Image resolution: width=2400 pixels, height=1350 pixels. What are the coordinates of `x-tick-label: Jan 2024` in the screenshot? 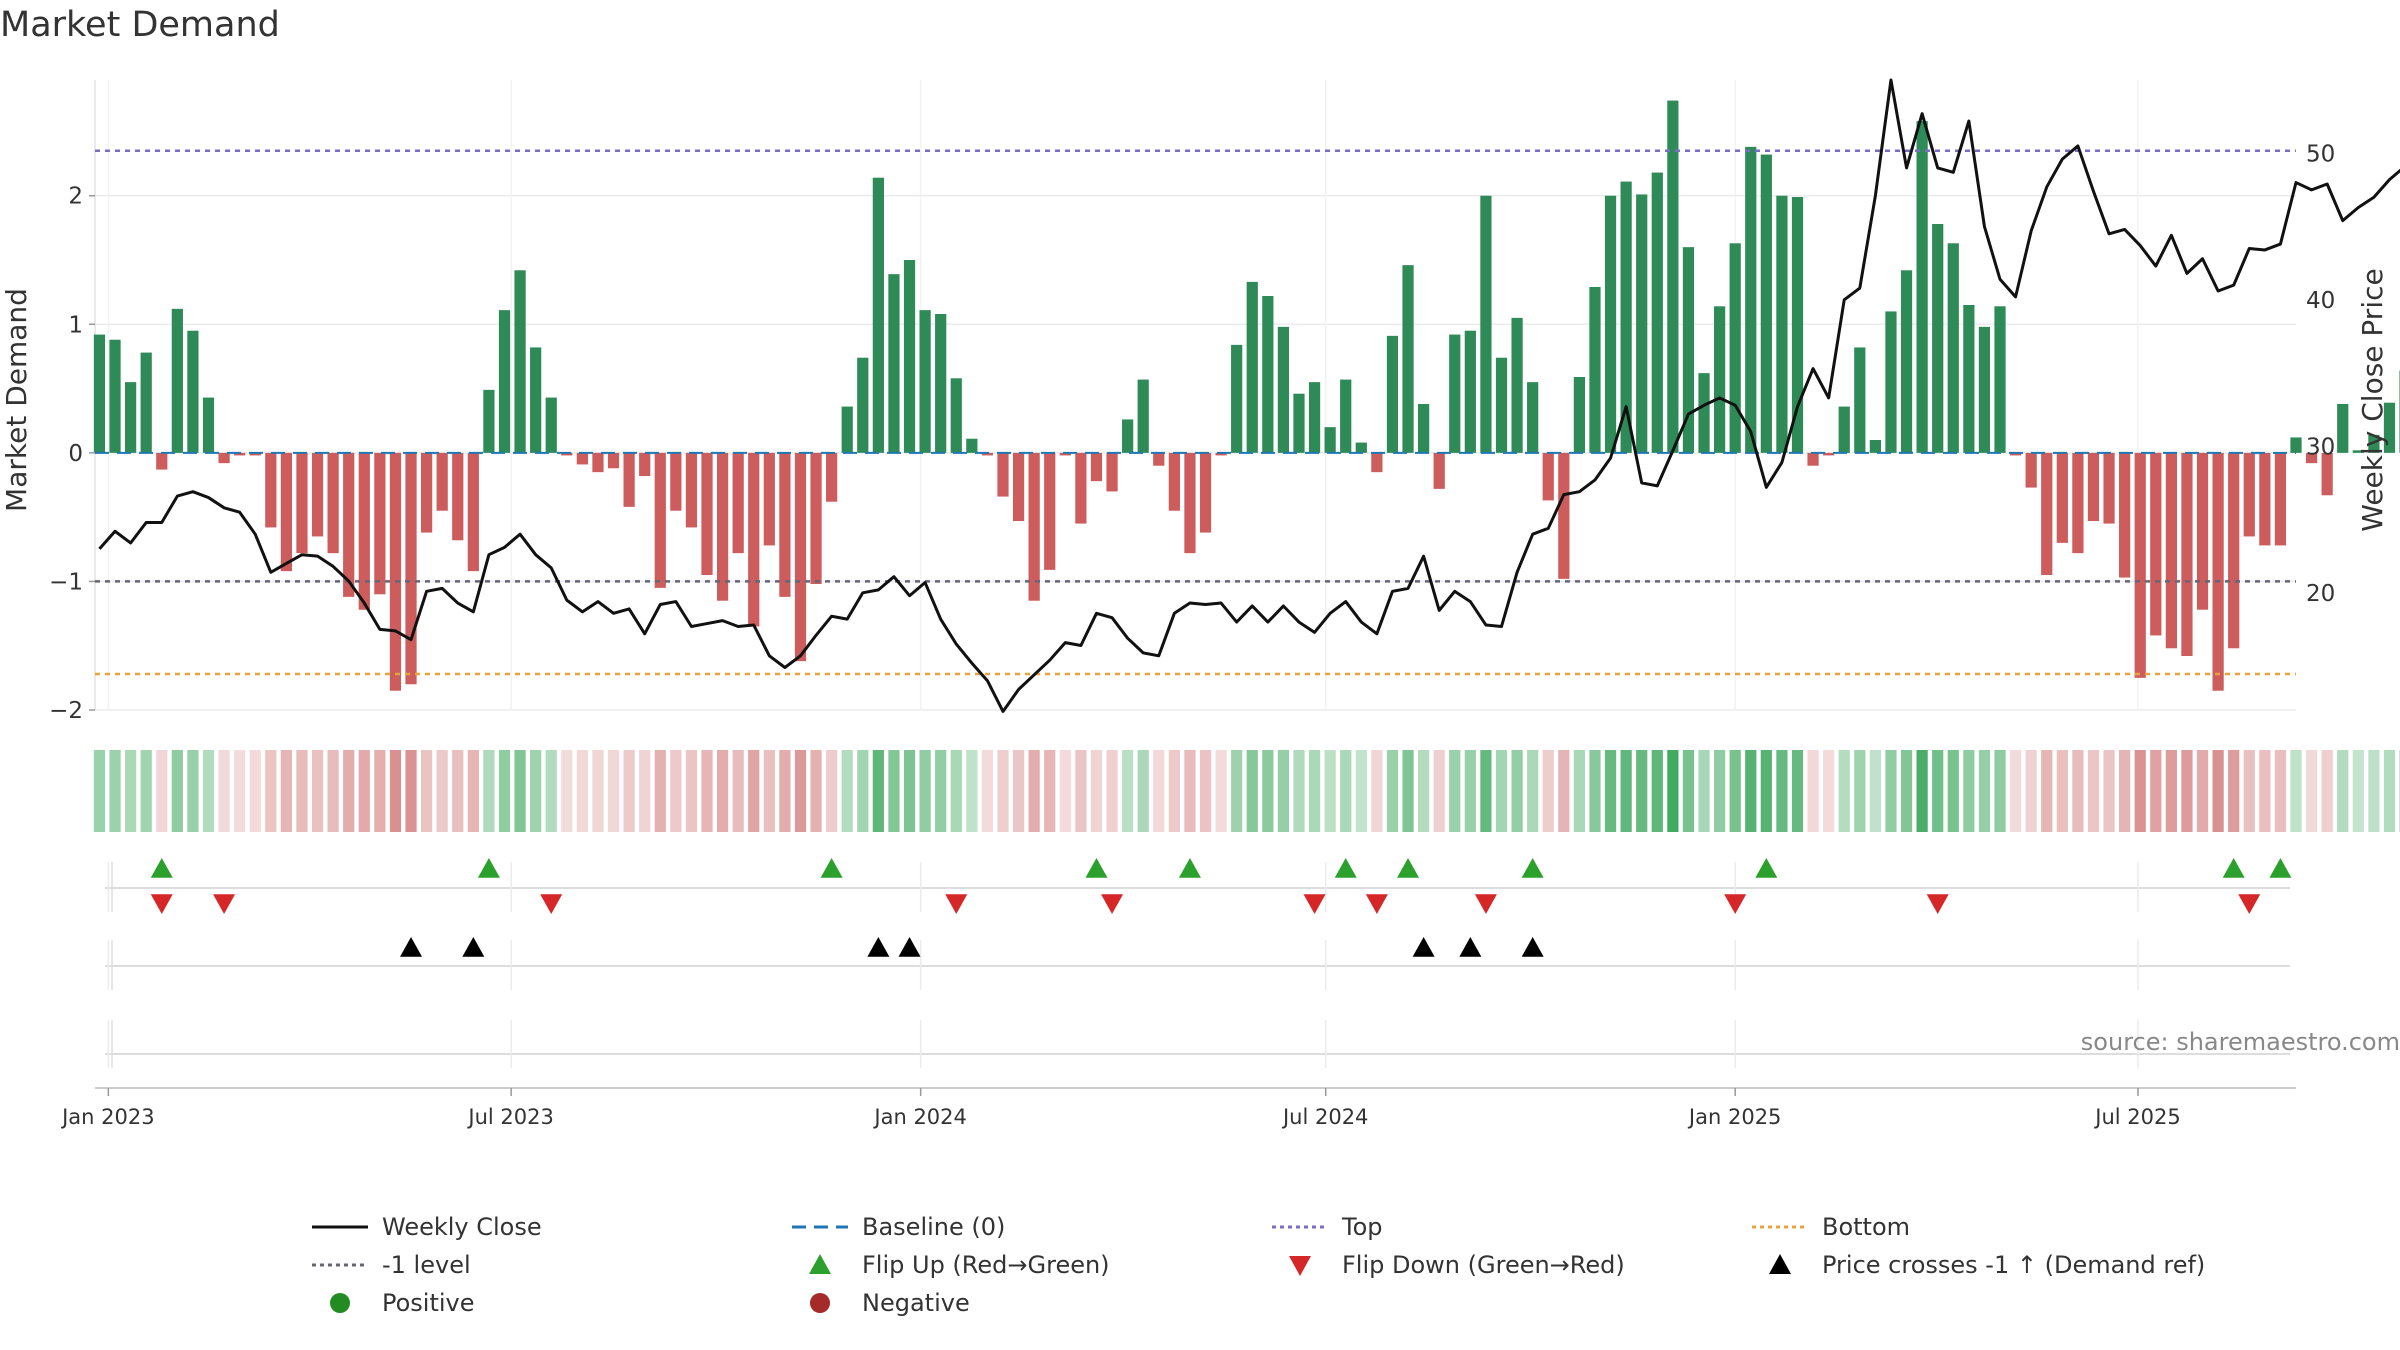 It's located at (919, 1117).